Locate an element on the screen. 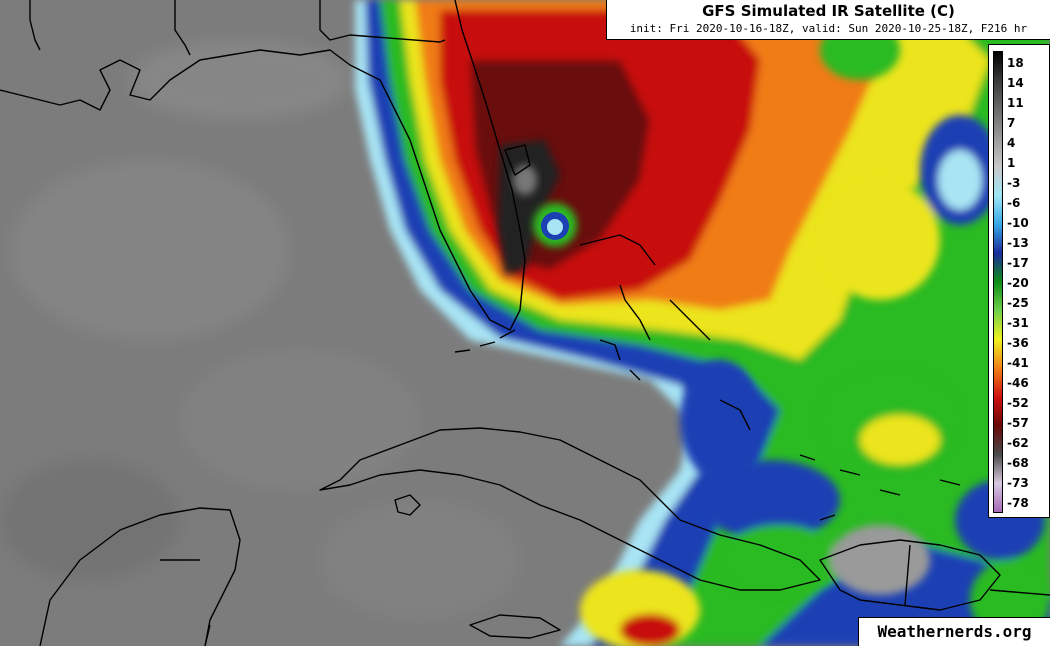 The image size is (1050, 646). legend-tick-label: -62 is located at coordinates (1018, 443).